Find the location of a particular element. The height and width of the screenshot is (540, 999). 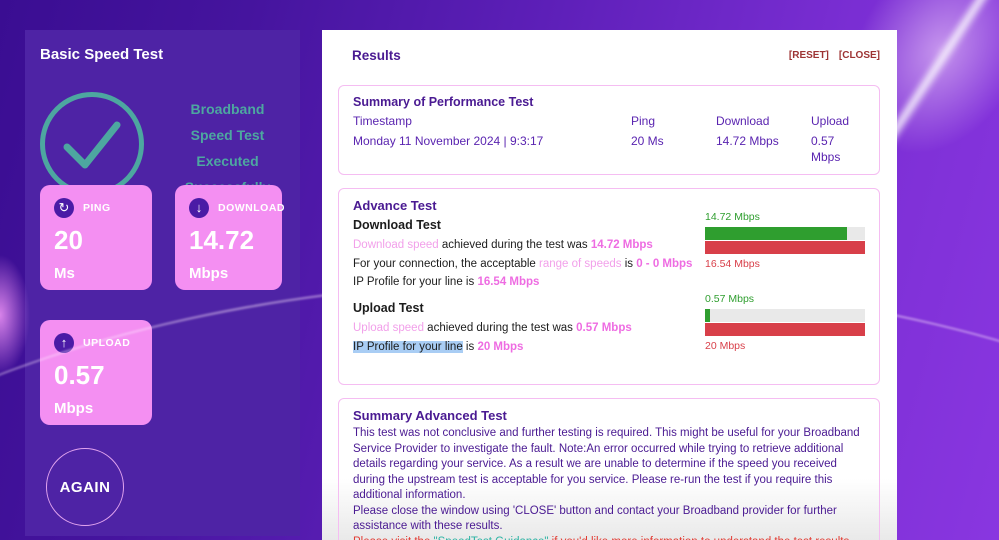

upload-speed-value: 0.57 Mbps is located at coordinates (604, 328).